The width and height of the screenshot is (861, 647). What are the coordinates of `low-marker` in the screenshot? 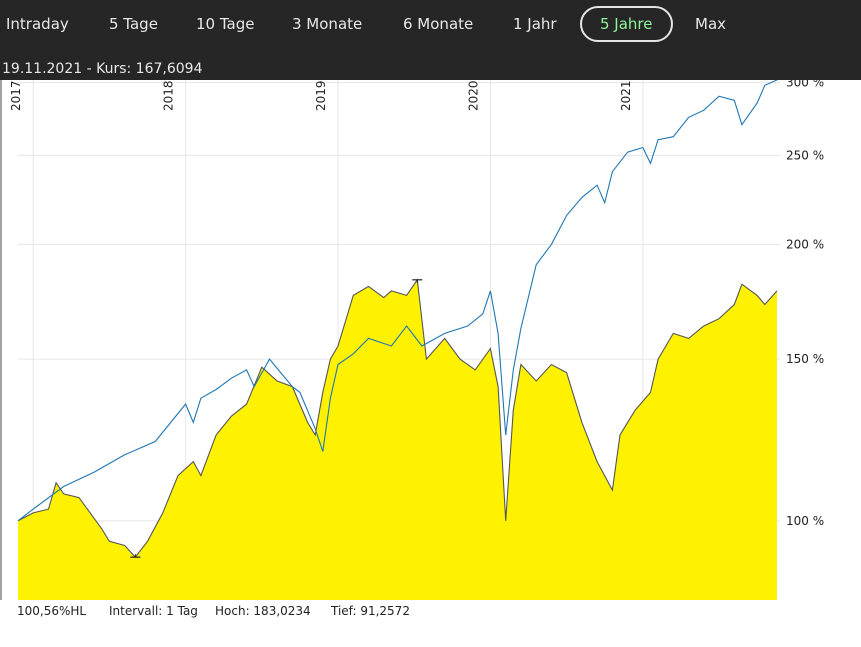 It's located at (135, 556).